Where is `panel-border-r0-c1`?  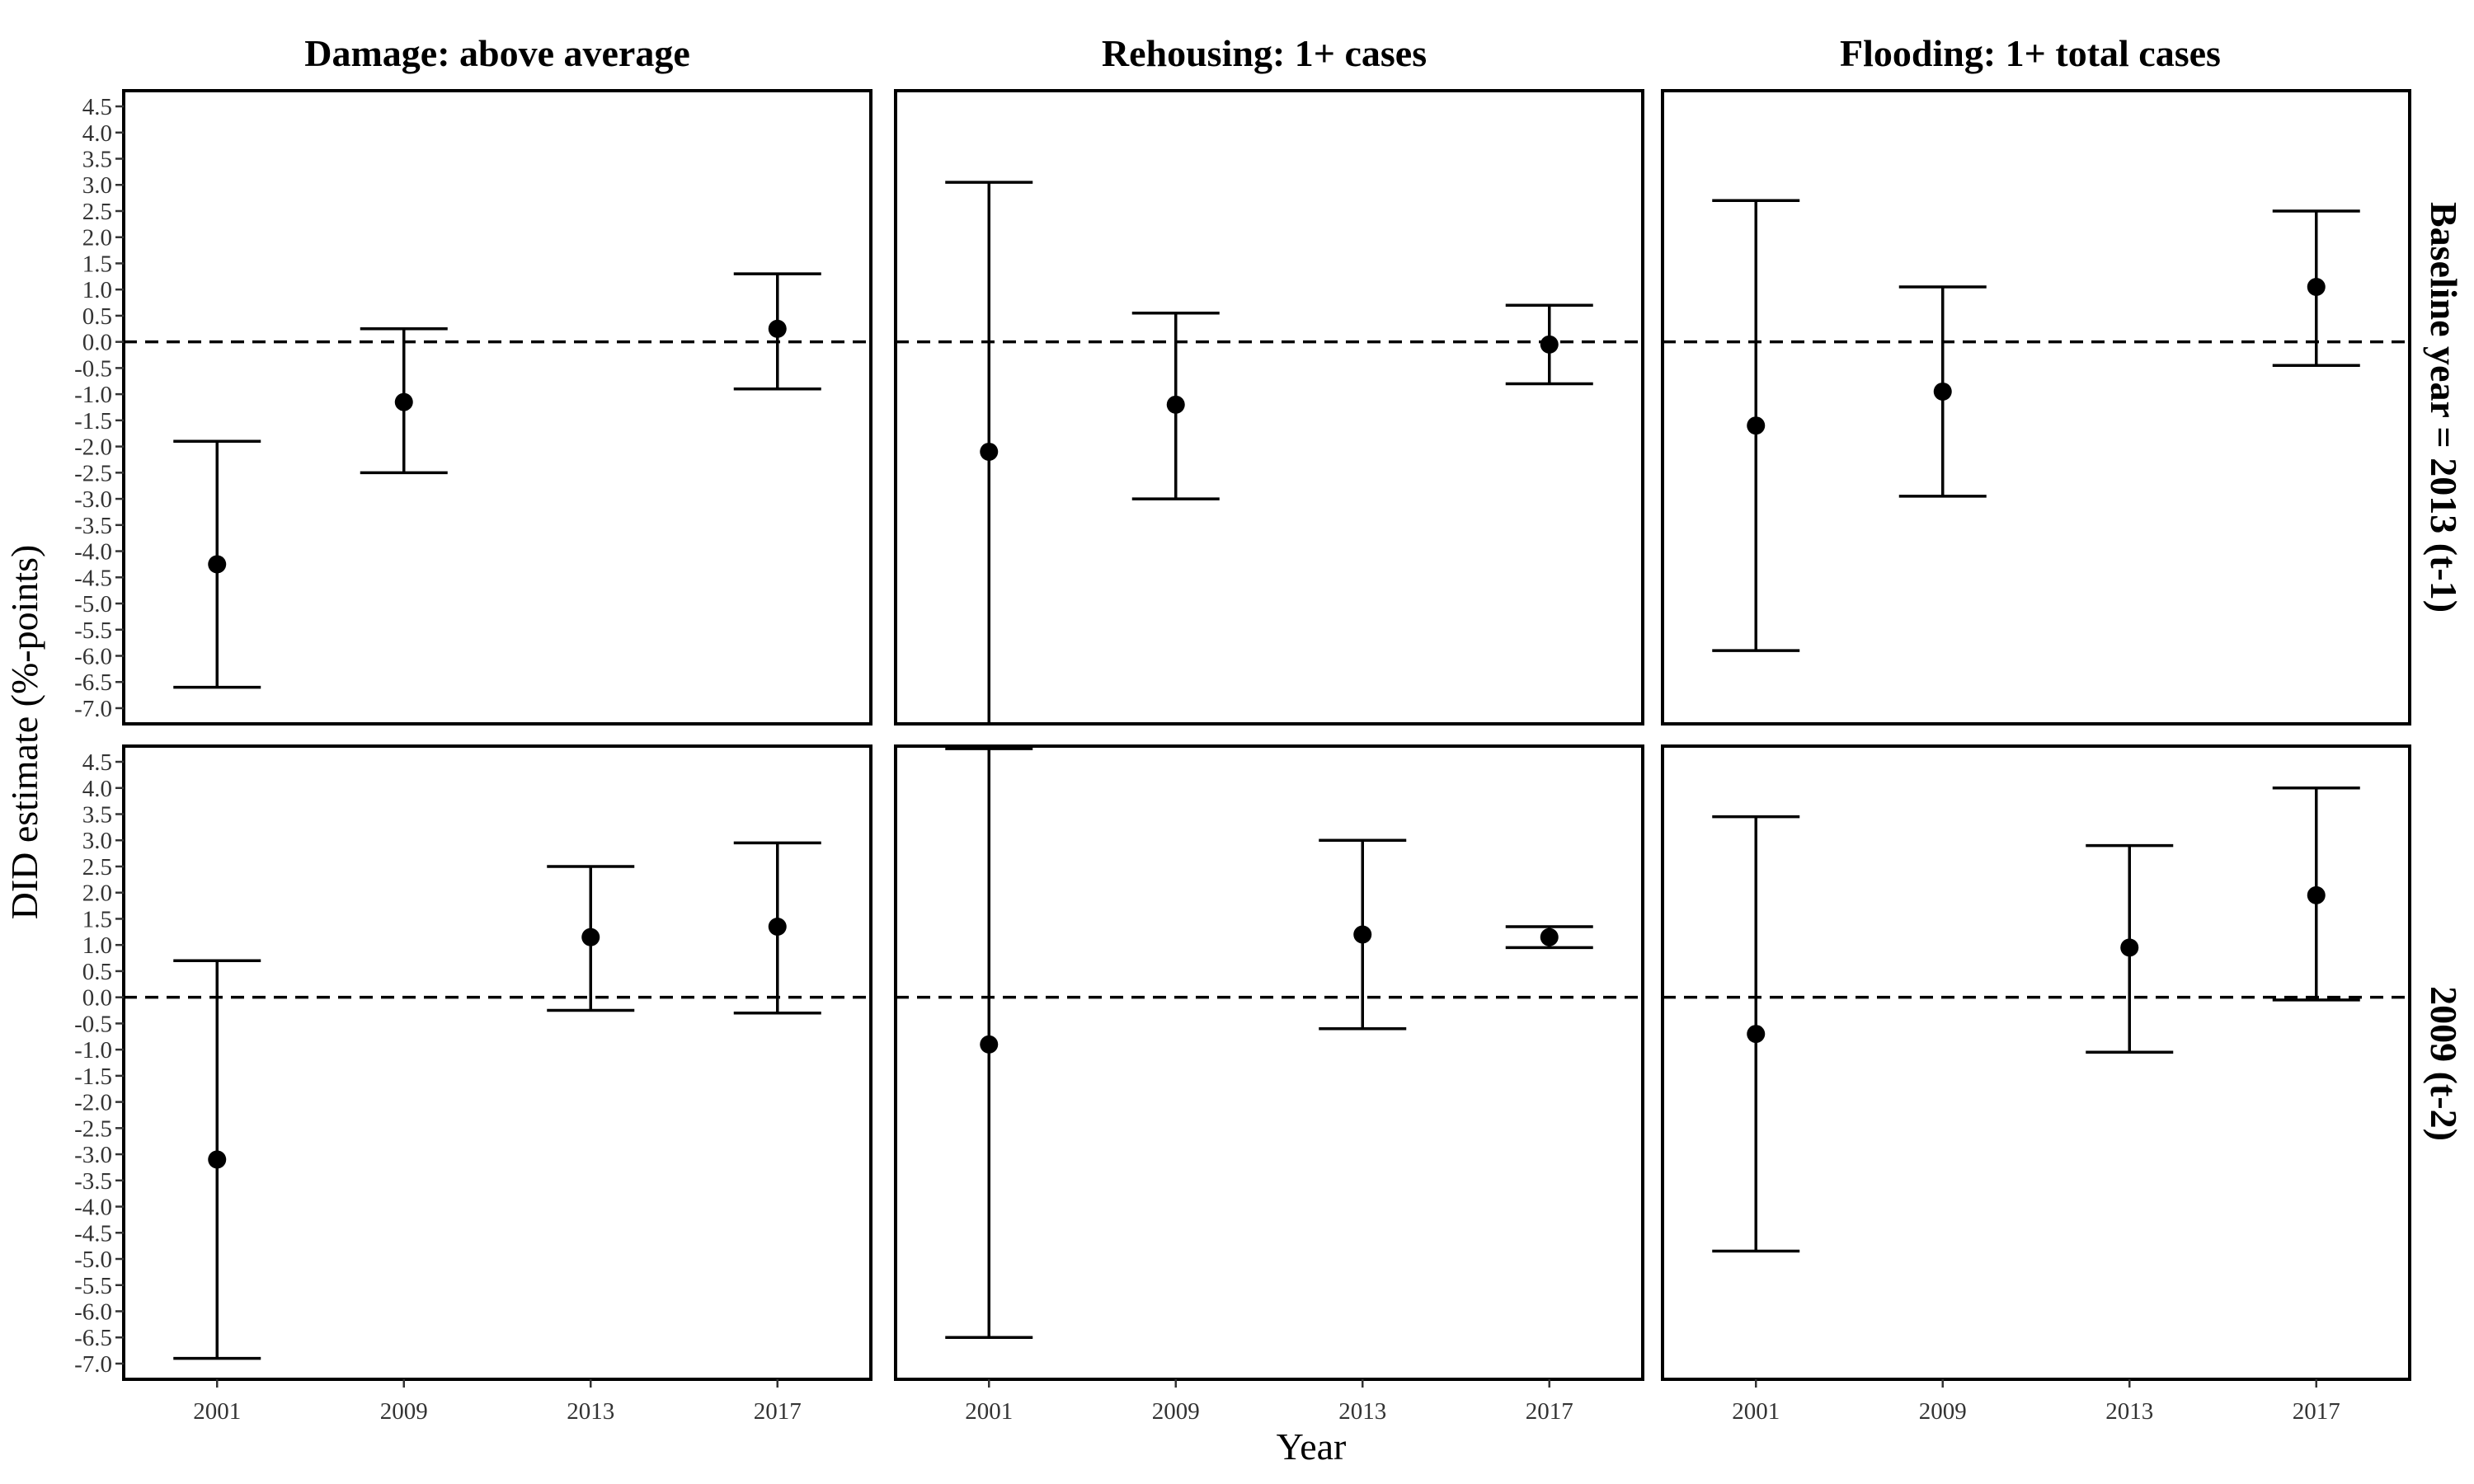
panel-border-r0-c1 is located at coordinates (1269, 407).